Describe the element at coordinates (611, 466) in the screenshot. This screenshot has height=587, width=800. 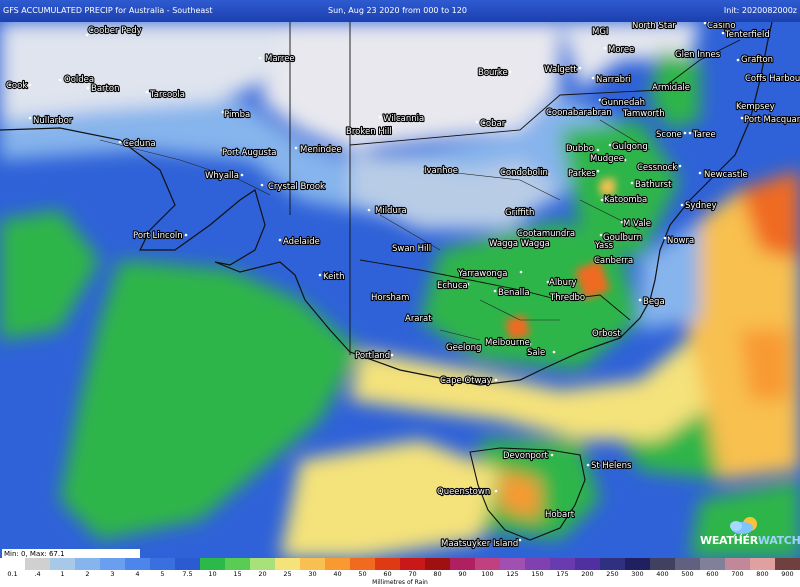
I see `place-st-helens: St Helens` at that location.